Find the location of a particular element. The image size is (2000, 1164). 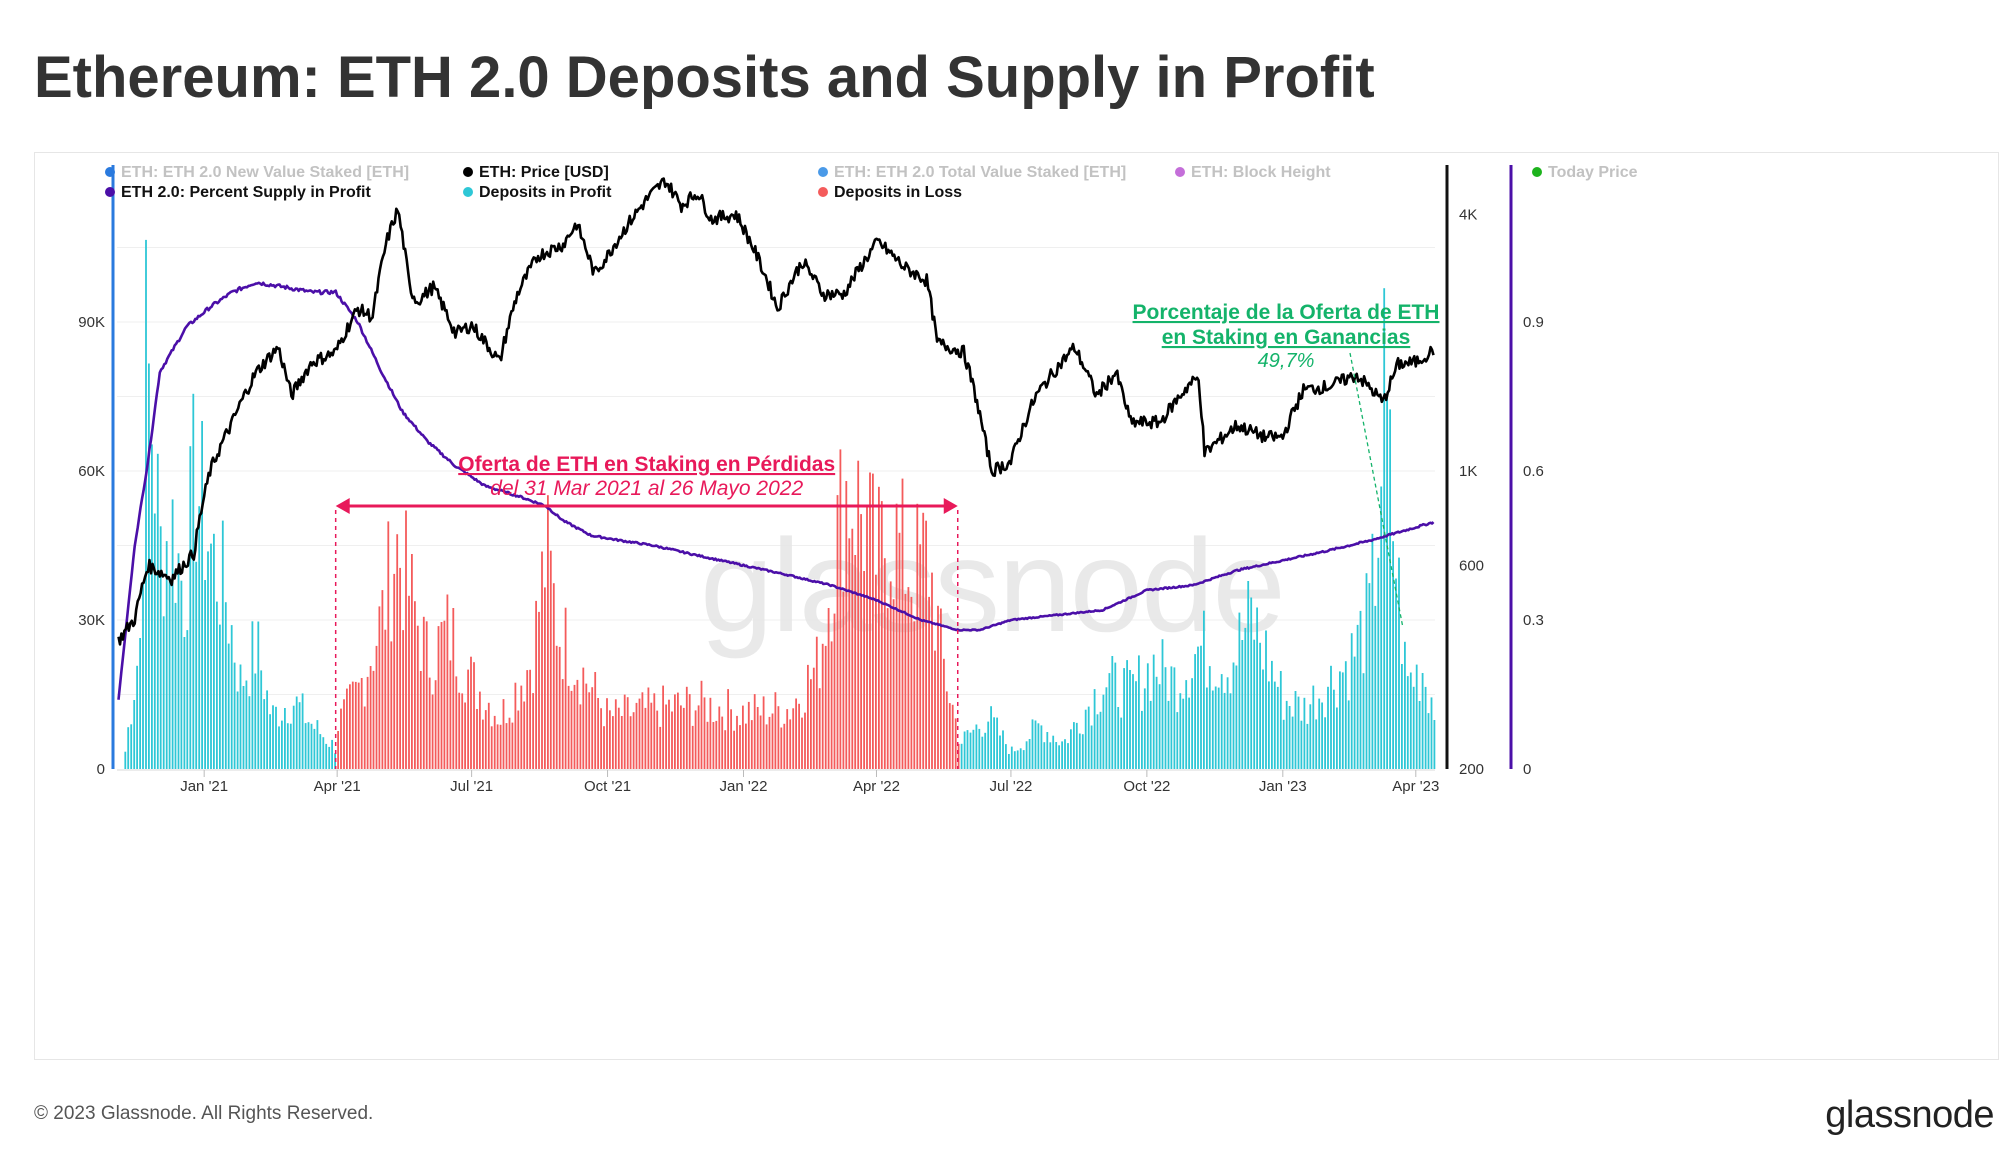

legend-item: Deposits in Loss is located at coordinates (890, 192).